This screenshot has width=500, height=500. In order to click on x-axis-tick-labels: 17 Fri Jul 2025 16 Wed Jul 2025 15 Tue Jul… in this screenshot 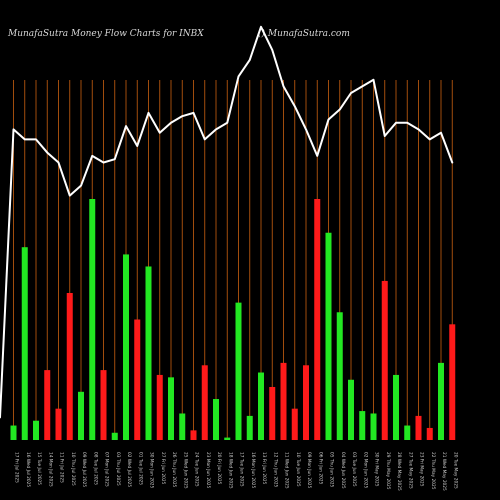, I will do `click(236, 471)`.